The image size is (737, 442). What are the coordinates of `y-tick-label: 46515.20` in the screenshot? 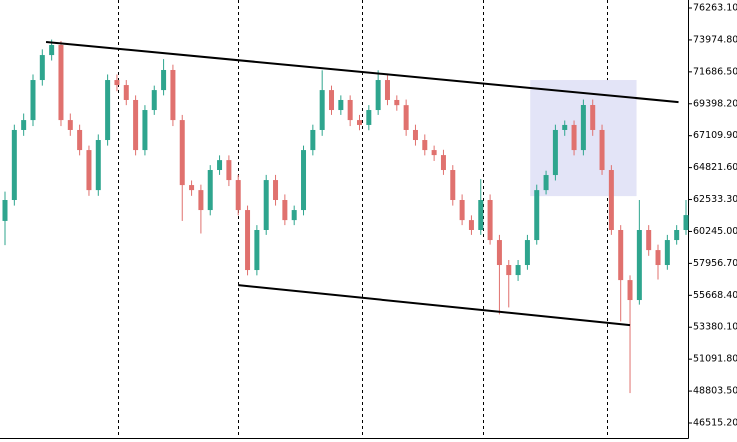 It's located at (715, 423).